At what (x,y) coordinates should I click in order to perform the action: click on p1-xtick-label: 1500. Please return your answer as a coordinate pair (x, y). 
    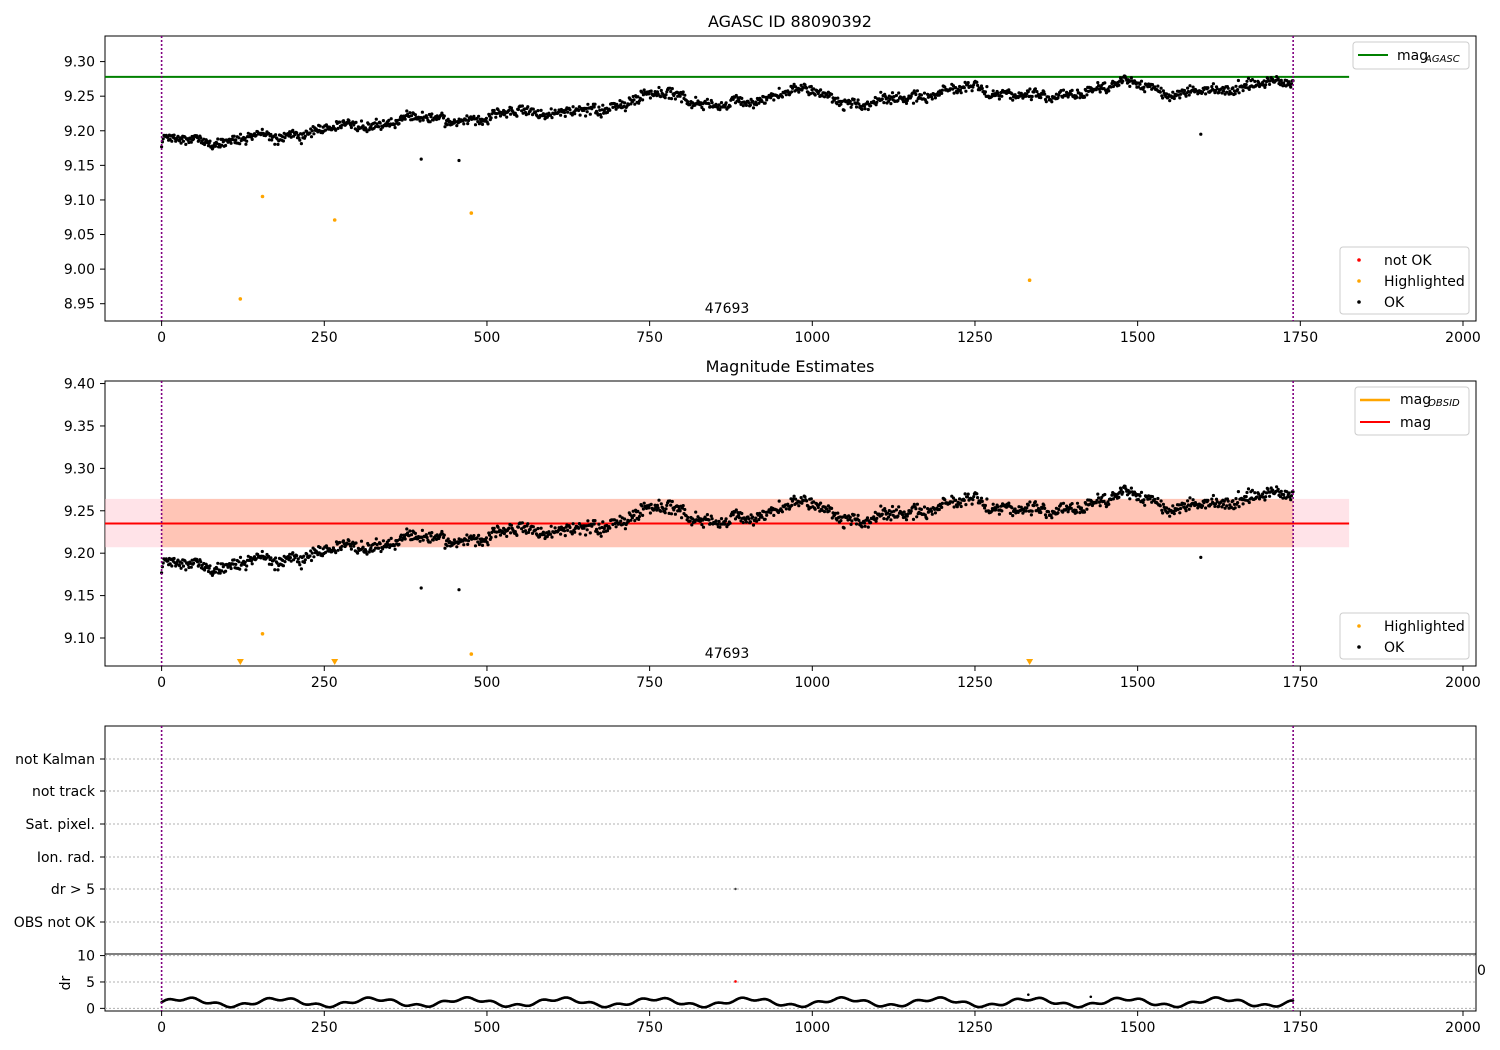
    Looking at the image, I should click on (1138, 338).